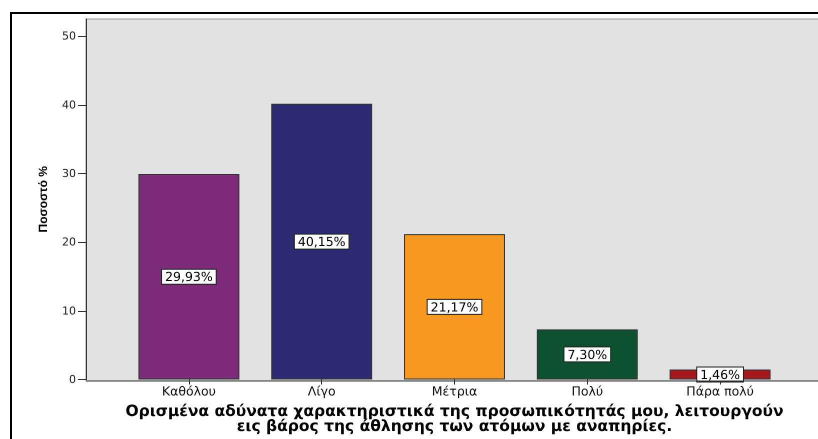  I want to click on y-tick-label: 40, so click(69, 105).